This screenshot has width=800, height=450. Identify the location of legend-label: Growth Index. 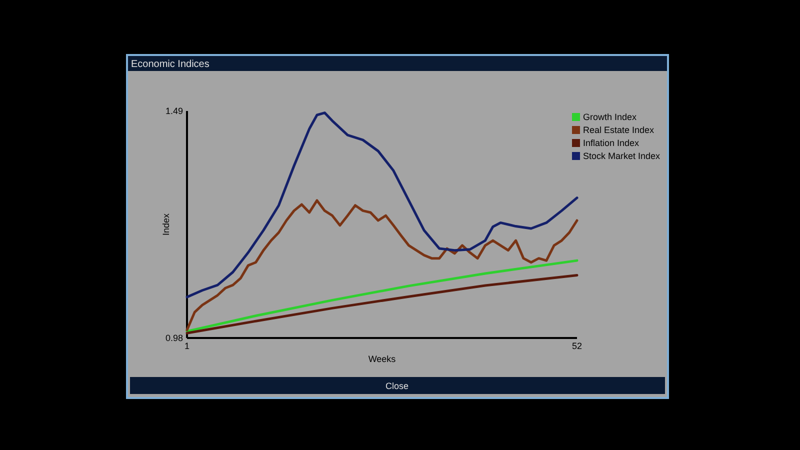
(610, 117).